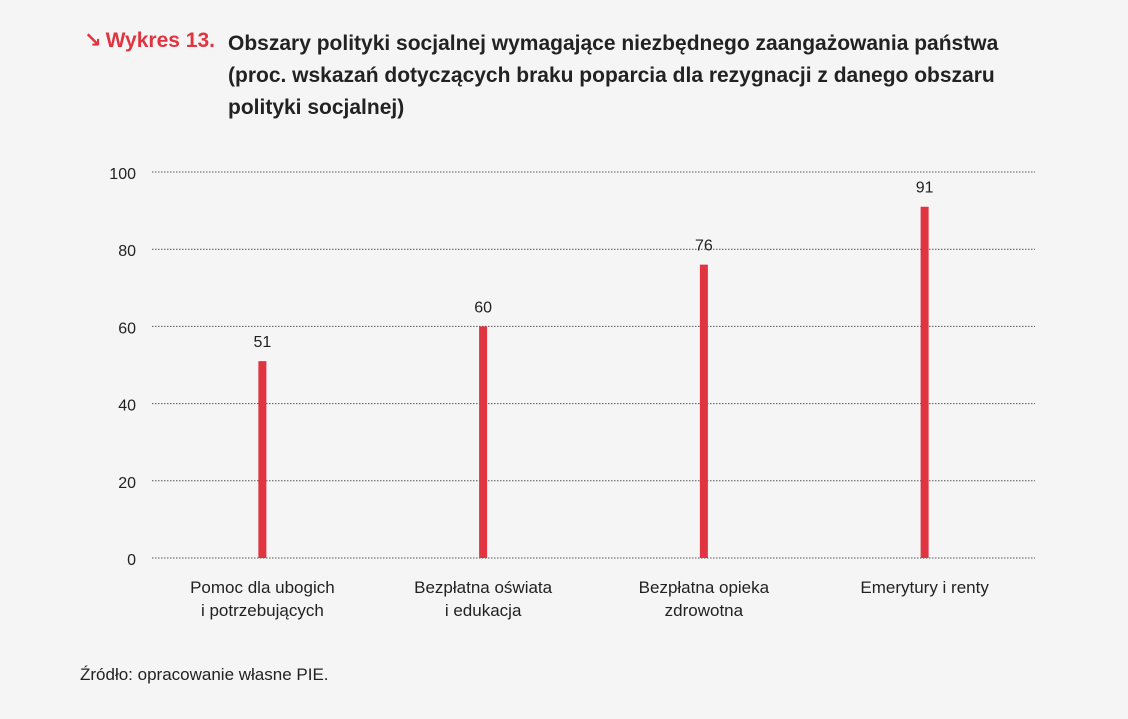 The width and height of the screenshot is (1128, 719). What do you see at coordinates (127, 483) in the screenshot?
I see `y-tick-label: 20` at bounding box center [127, 483].